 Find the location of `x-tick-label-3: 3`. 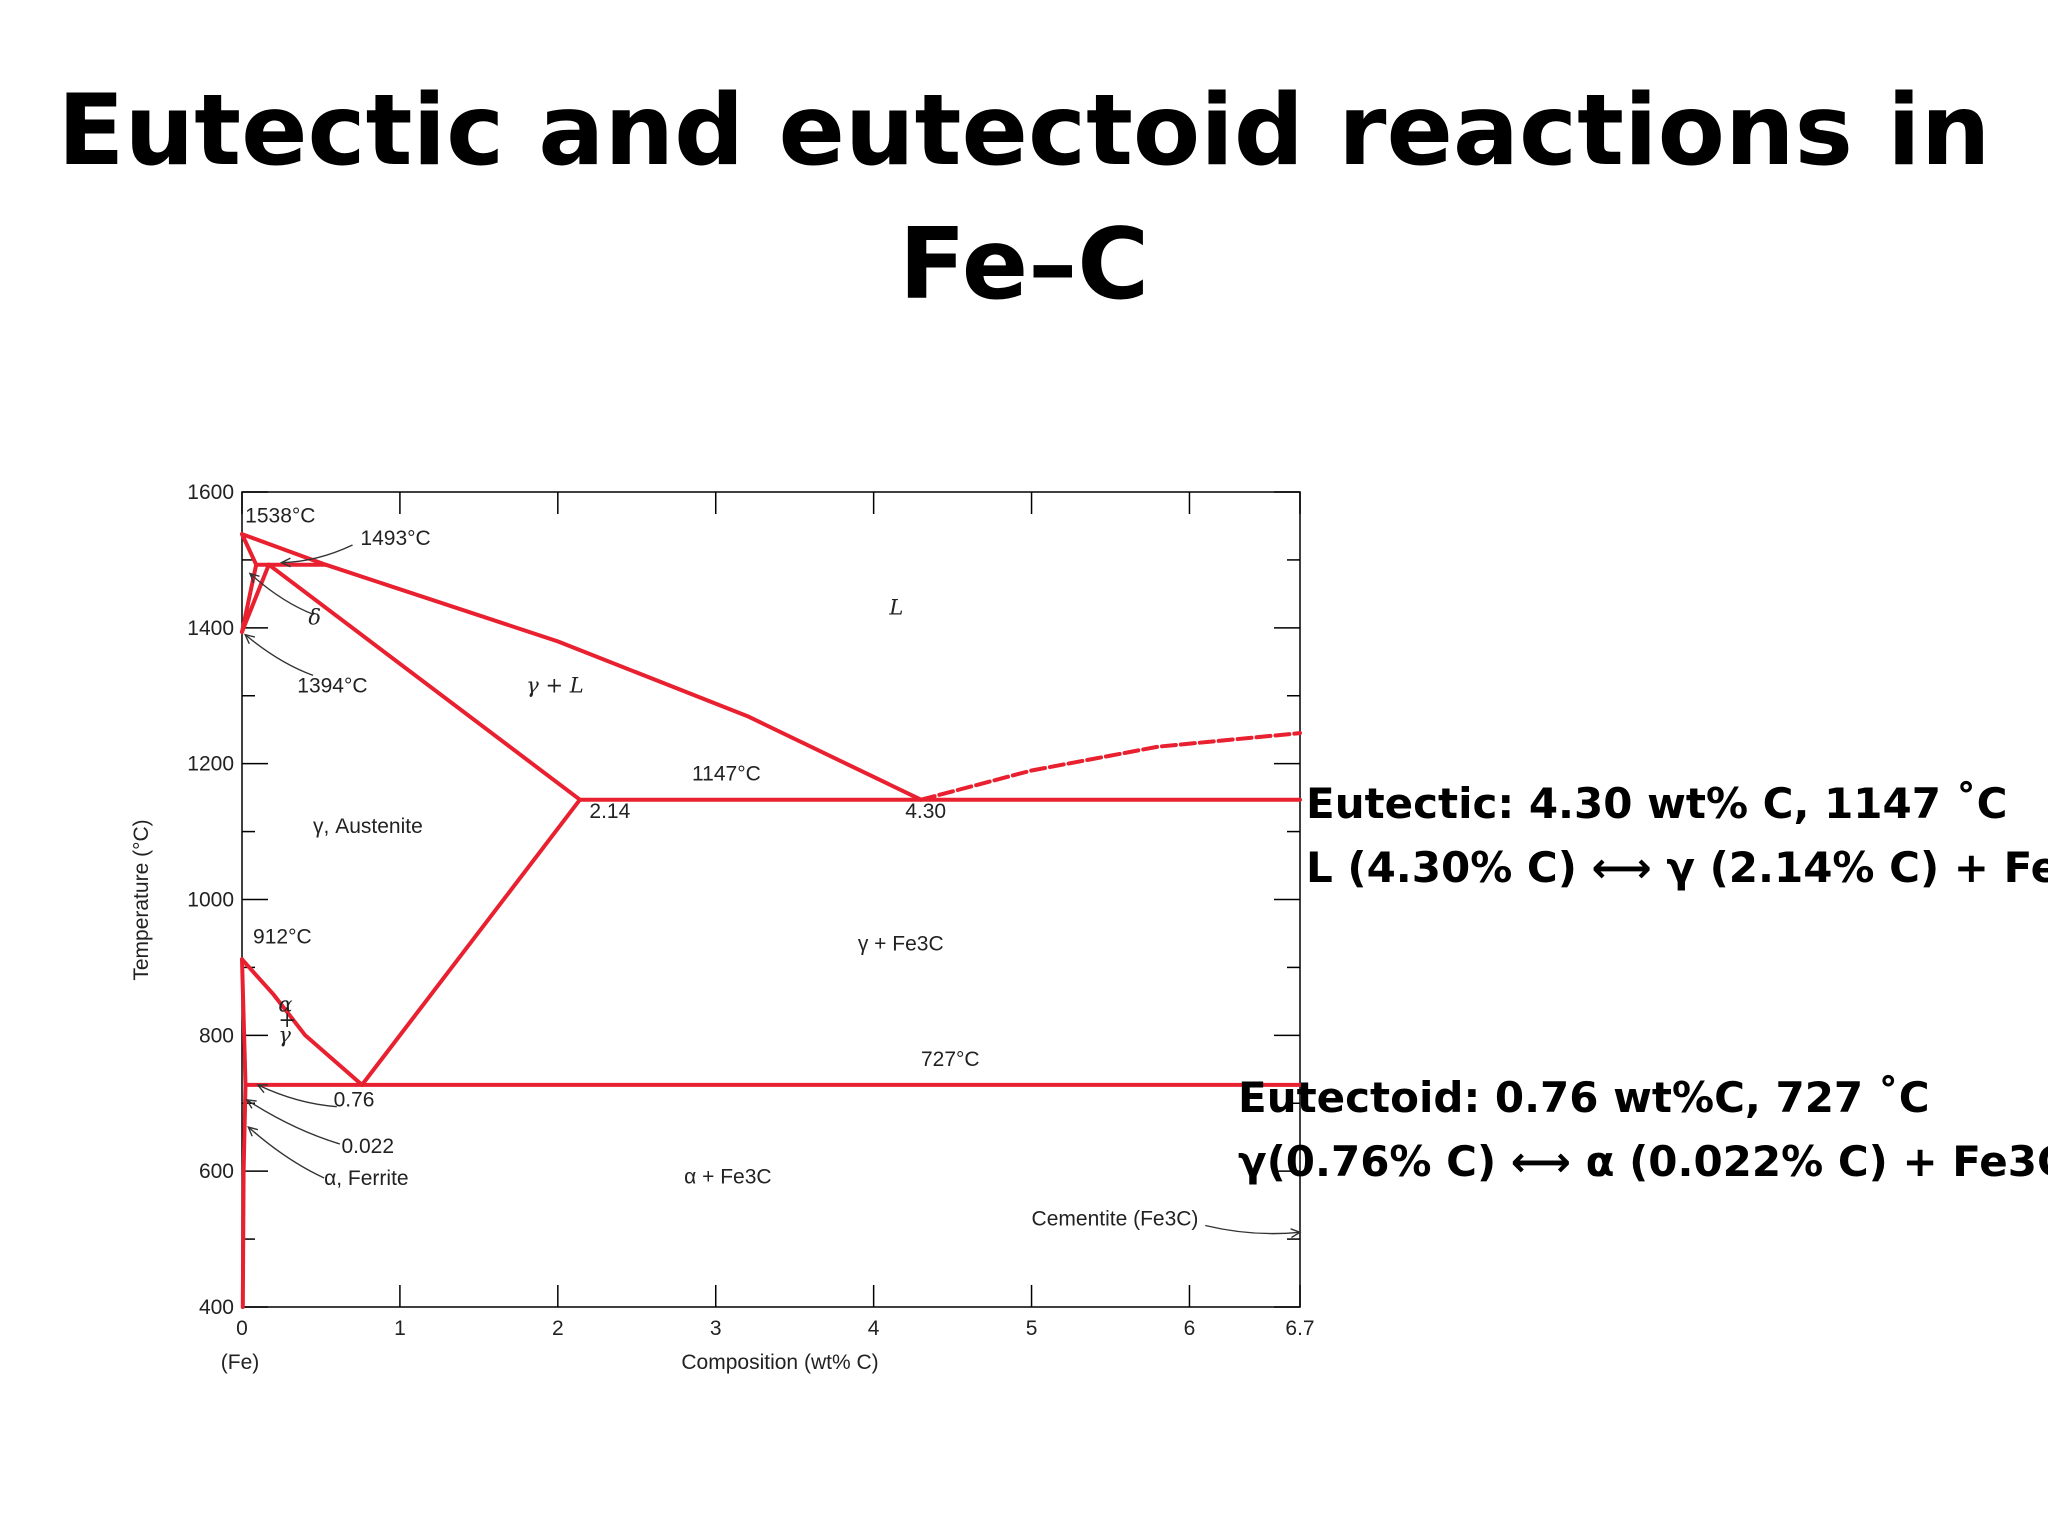

x-tick-label-3: 3 is located at coordinates (716, 1328).